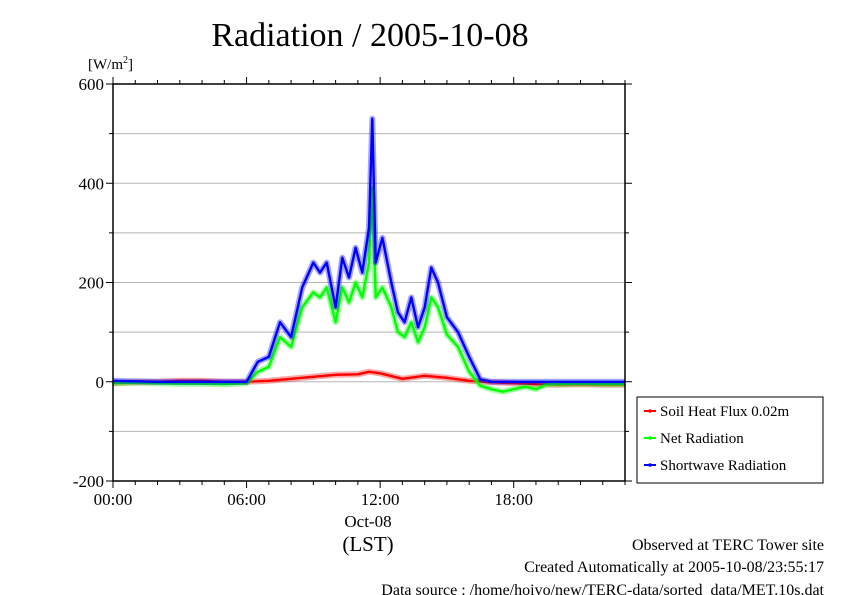 This screenshot has height=595, width=842. I want to click on x-tick-label: 18:00, so click(513, 499).